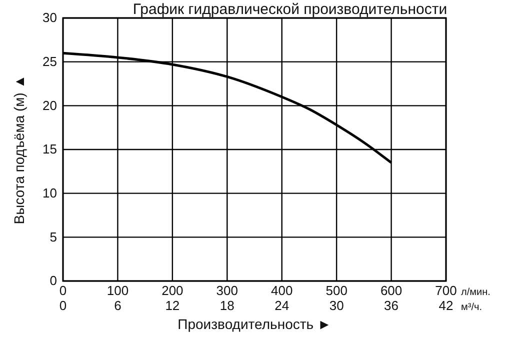 Image resolution: width=508 pixels, height=346 pixels. Describe the element at coordinates (255, 324) in the screenshot. I see `x-axis-title: Производительность ►` at that location.